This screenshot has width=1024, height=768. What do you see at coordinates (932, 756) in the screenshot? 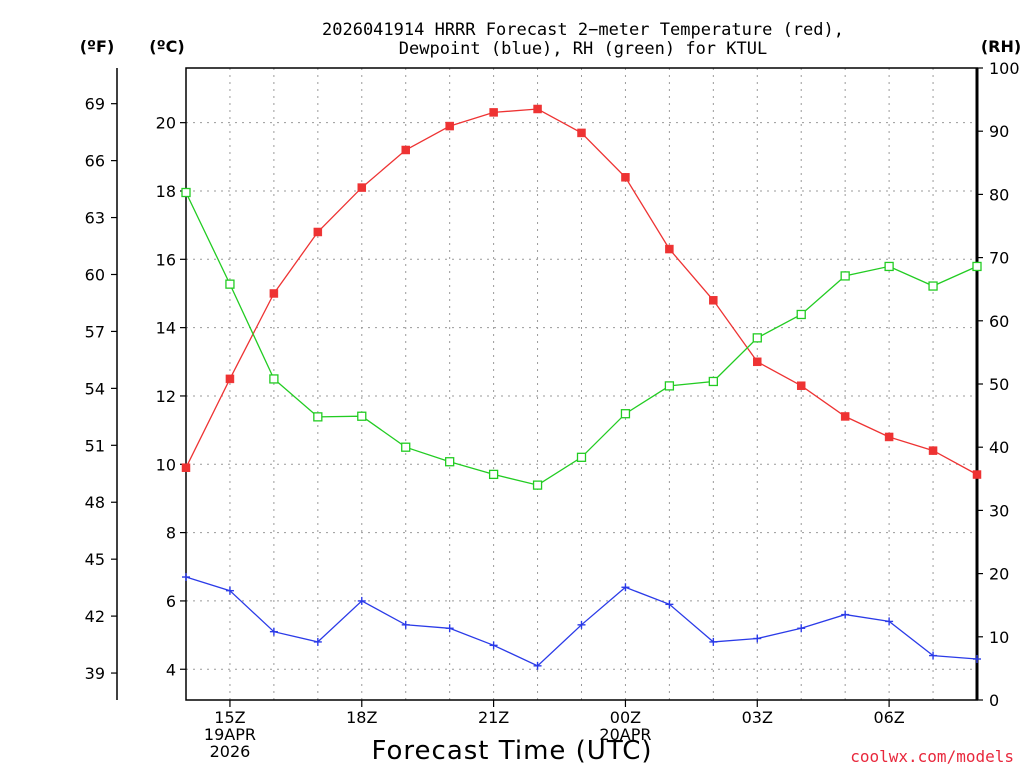
I see `credit-text: coolwx.com/models` at bounding box center [932, 756].